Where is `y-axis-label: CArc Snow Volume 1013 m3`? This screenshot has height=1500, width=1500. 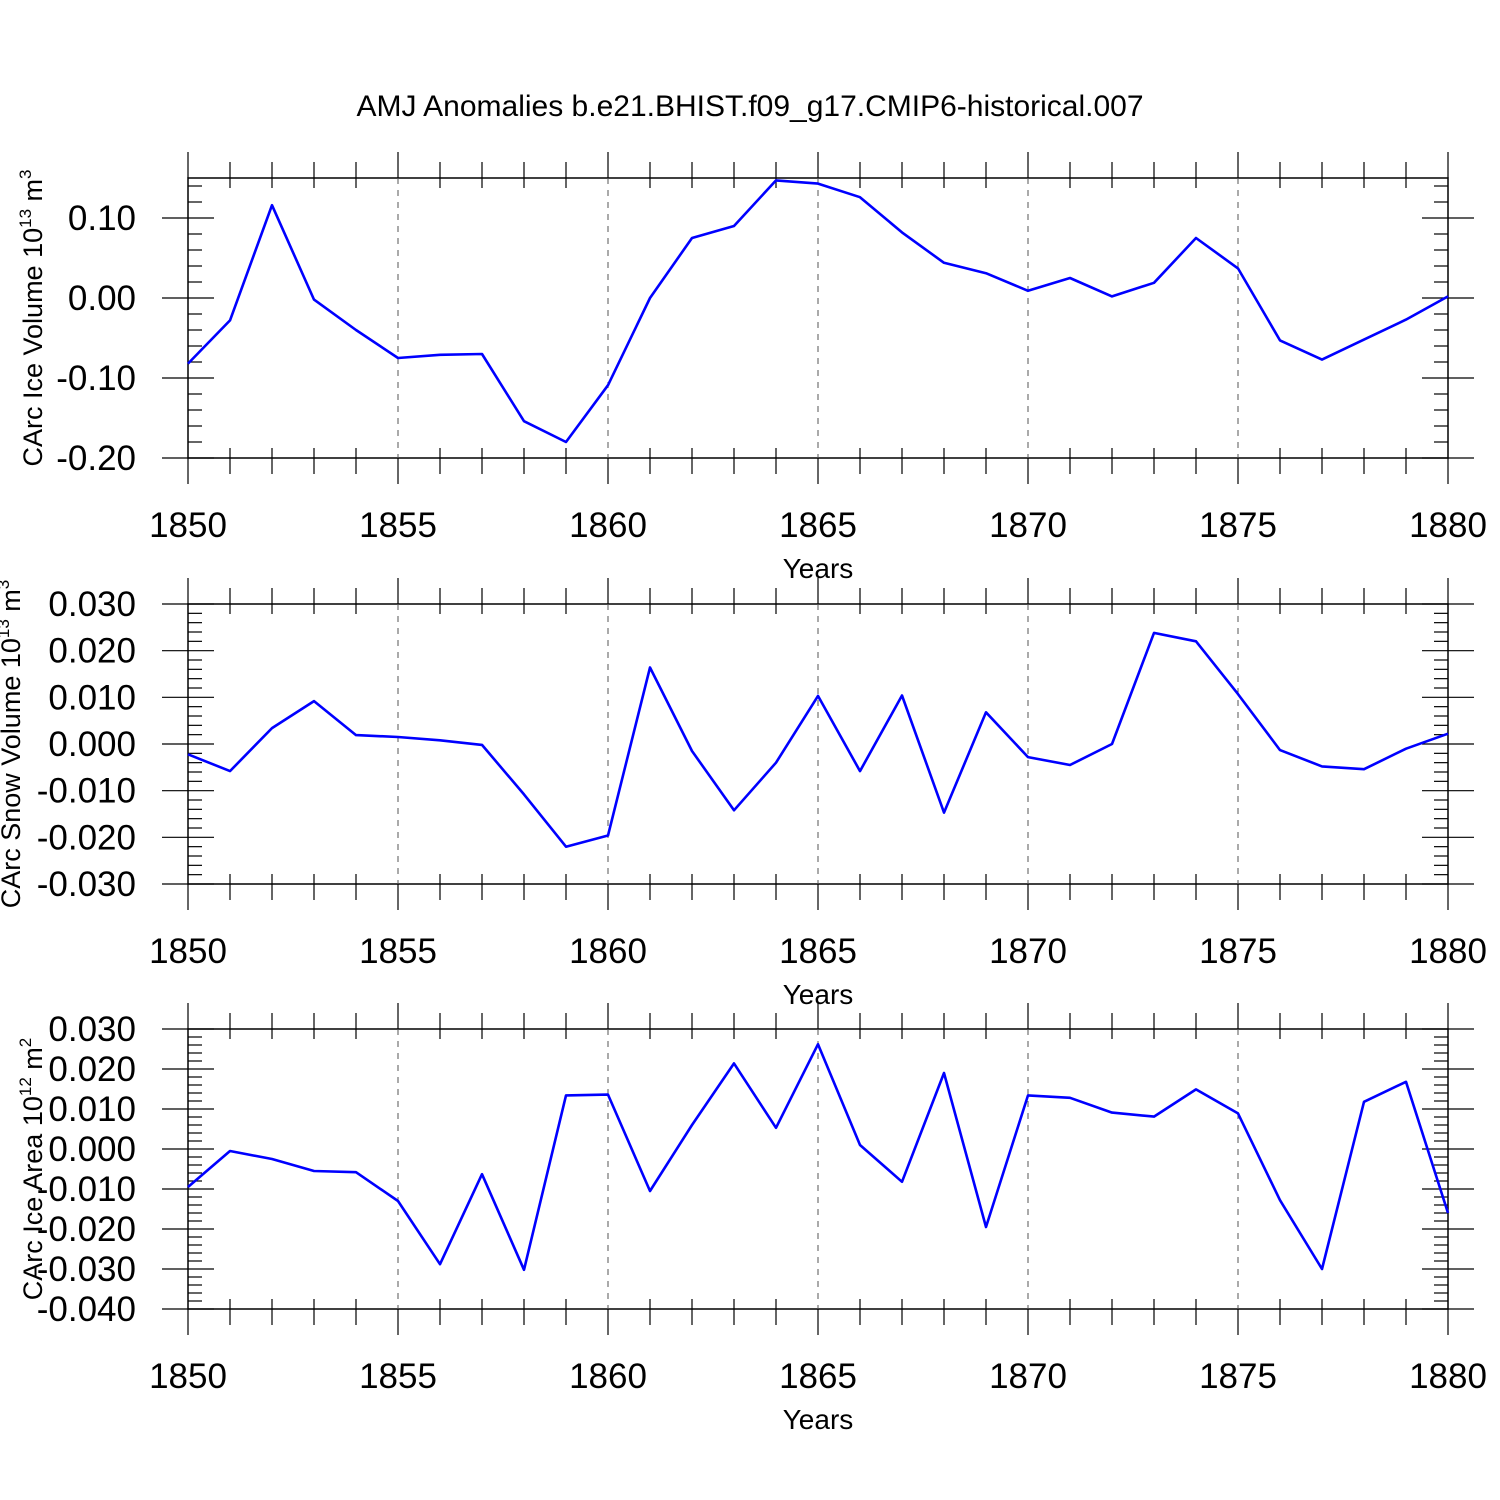
y-axis-label: CArc Snow Volume 1013 m3 is located at coordinates (13, 744).